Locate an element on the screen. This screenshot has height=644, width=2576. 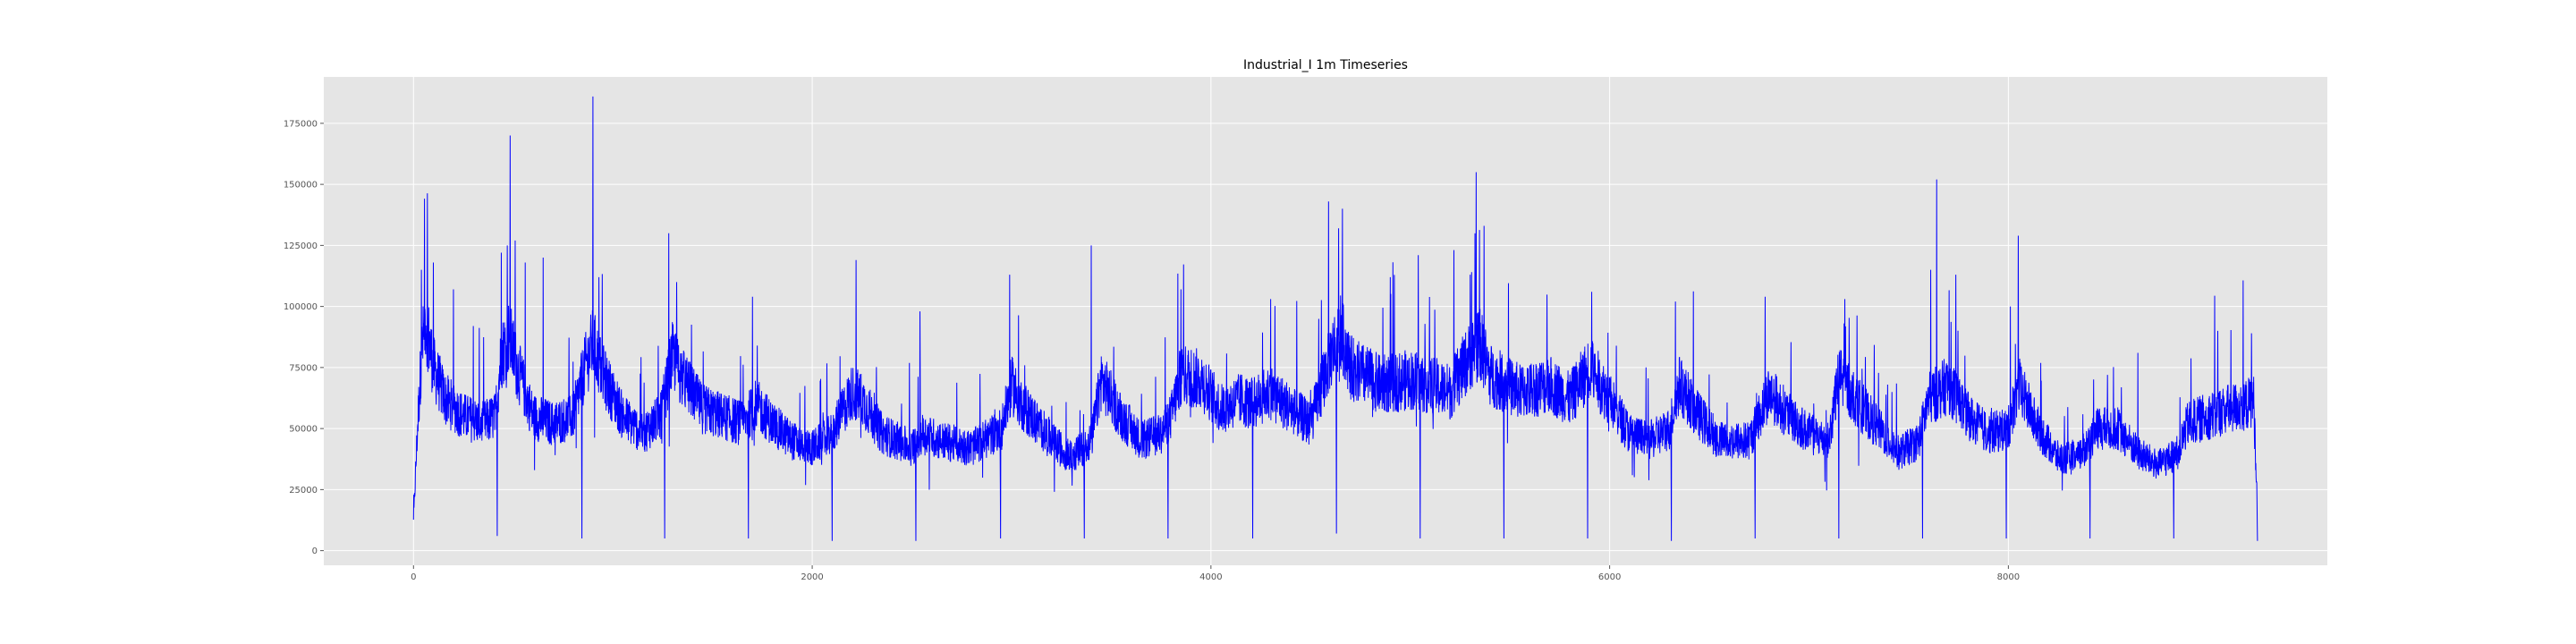
y-tick-label: 100000 is located at coordinates (301, 307).